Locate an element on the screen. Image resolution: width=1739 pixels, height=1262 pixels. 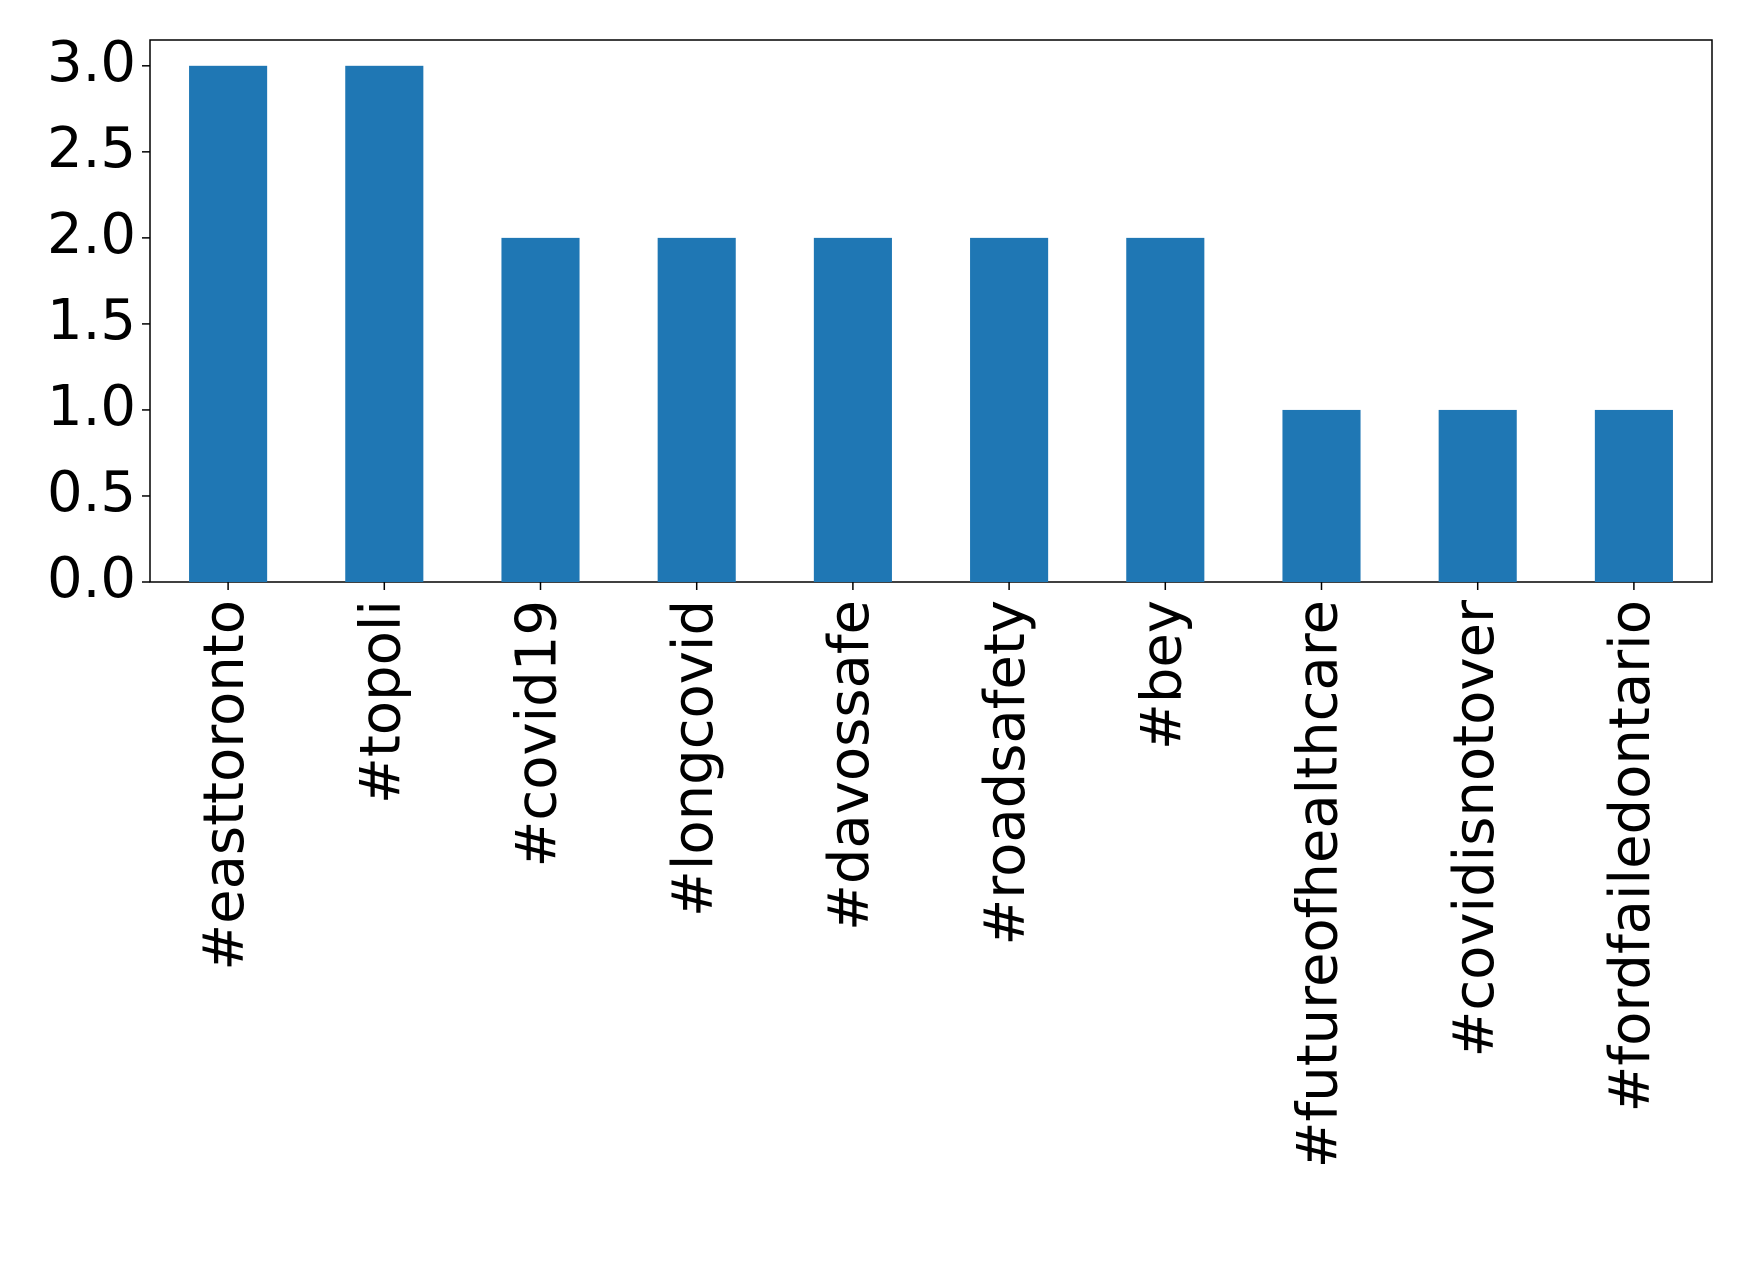
x-tick-label: #longcovid is located at coordinates (693, 758).